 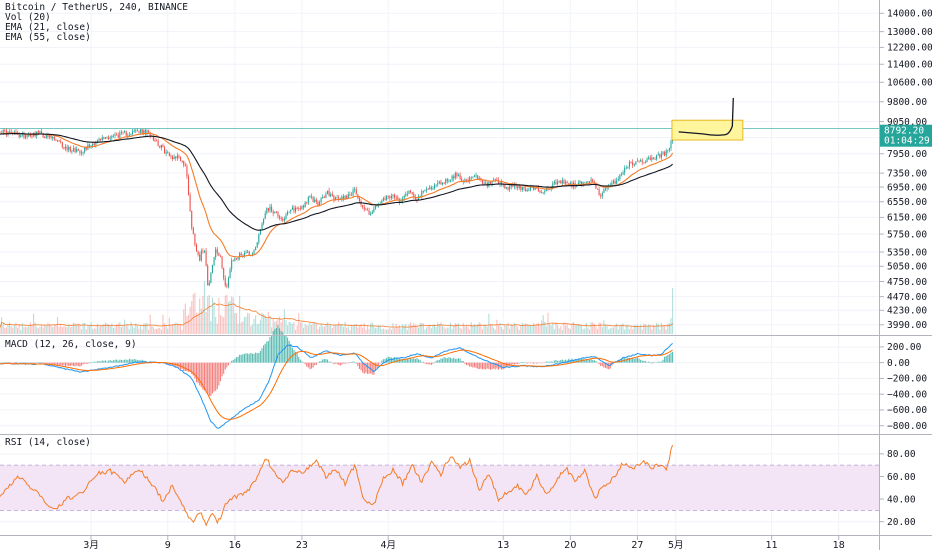 What do you see at coordinates (772, 545) in the screenshot?
I see `time-axis-label: 11` at bounding box center [772, 545].